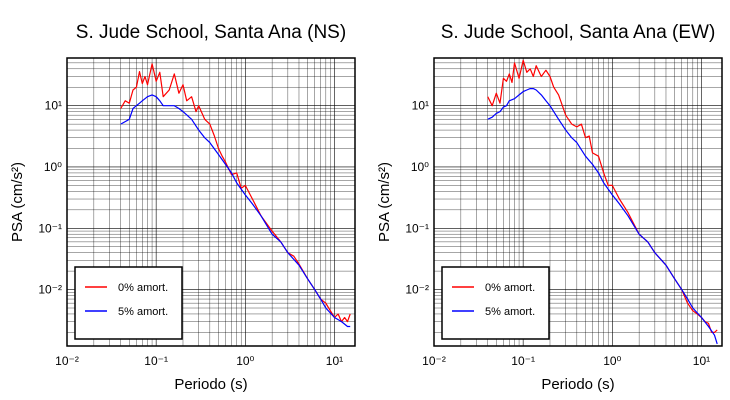  I want to click on chart-title: S. Jude School, Santa Ana (NS), so click(211, 32).